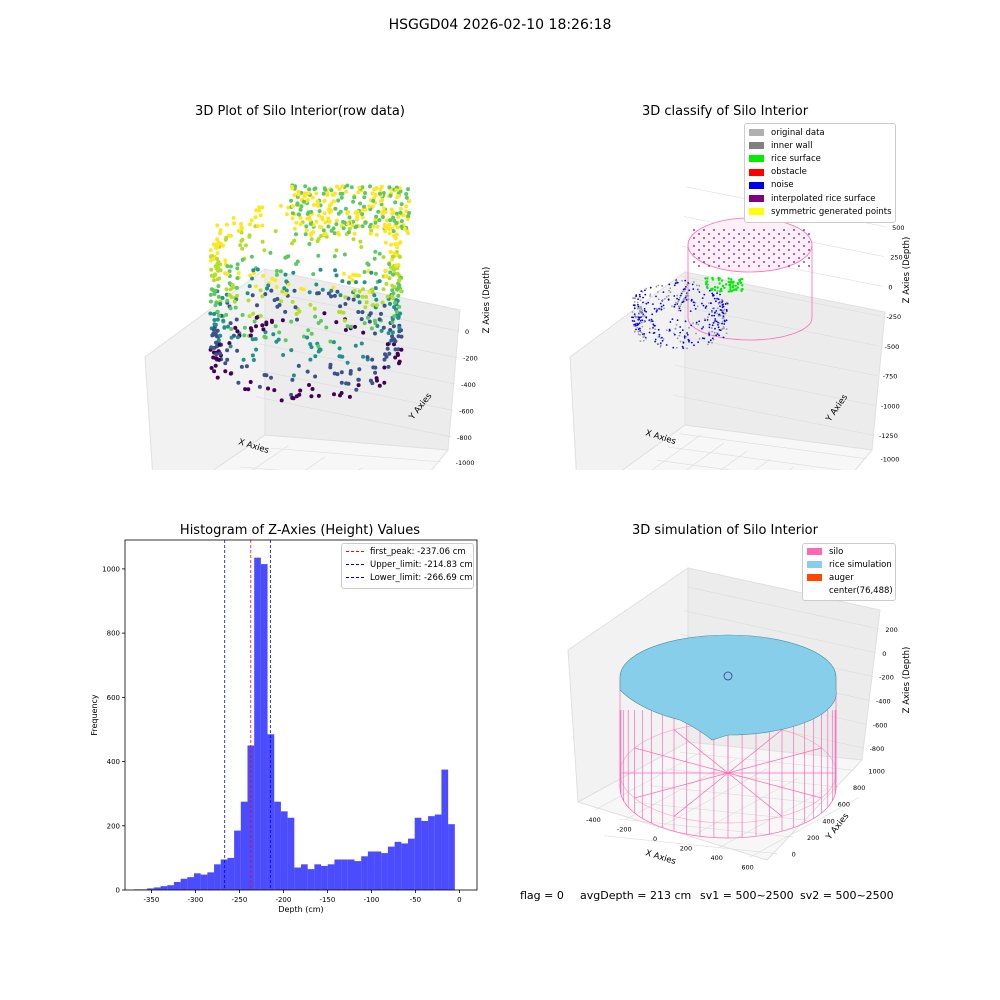 Image resolution: width=1000 pixels, height=1000 pixels. What do you see at coordinates (849, 577) in the screenshot?
I see `legend-entry: auger` at bounding box center [849, 577].